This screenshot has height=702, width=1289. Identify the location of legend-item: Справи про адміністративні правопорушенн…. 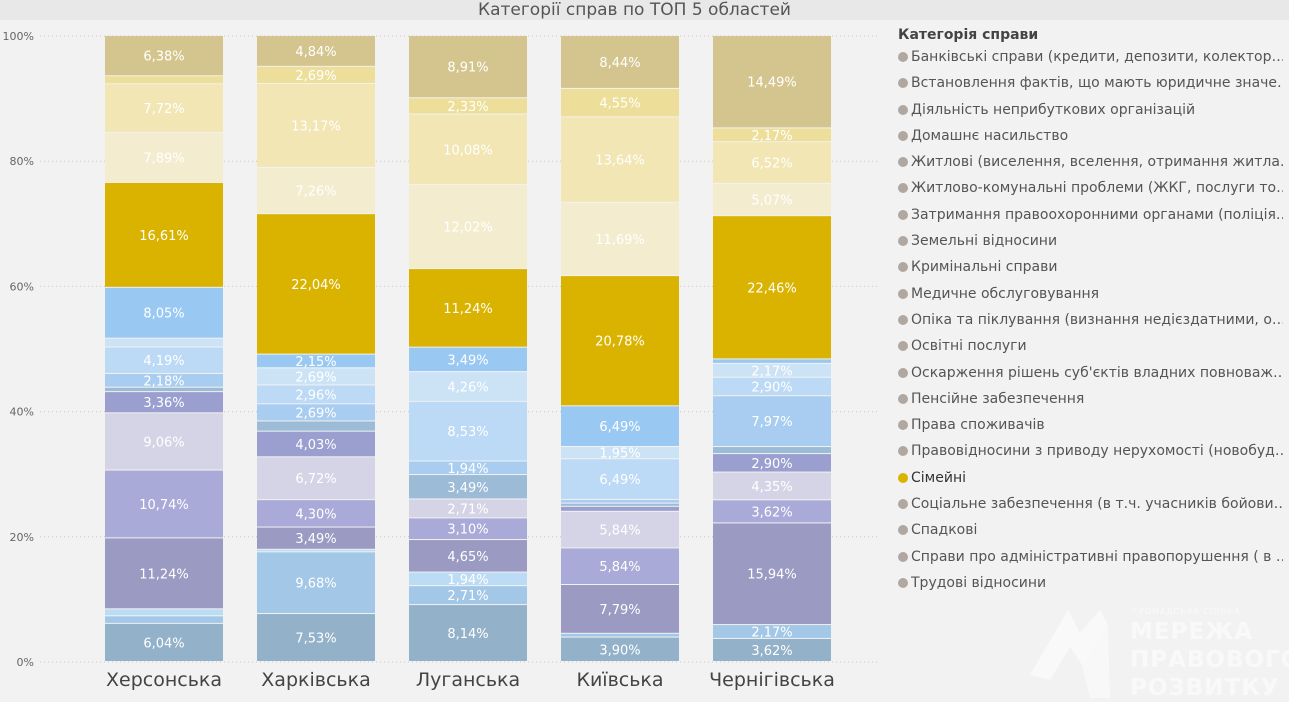
(1090, 557).